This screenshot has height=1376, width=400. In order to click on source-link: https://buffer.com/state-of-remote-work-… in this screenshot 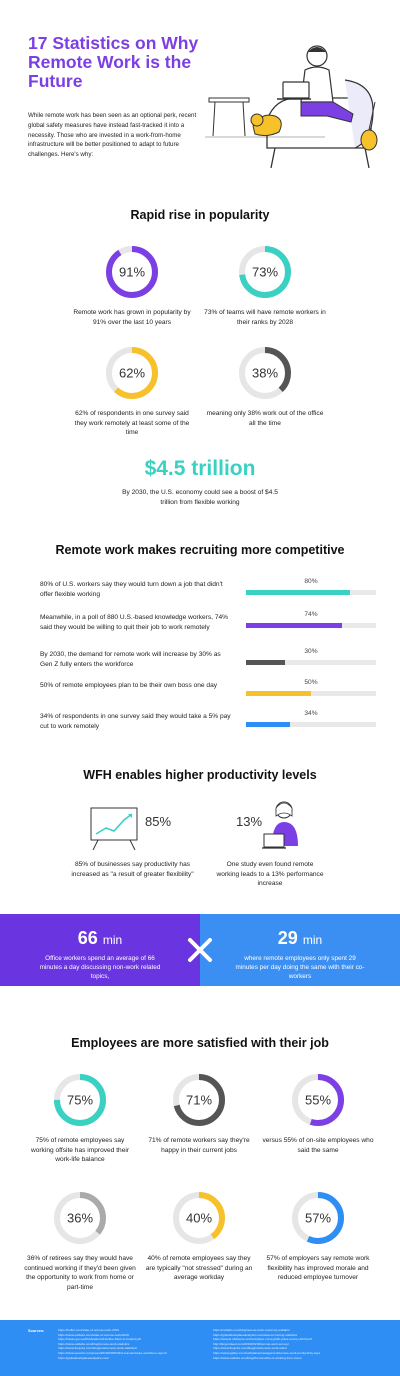, I will do `click(88, 1330)`.